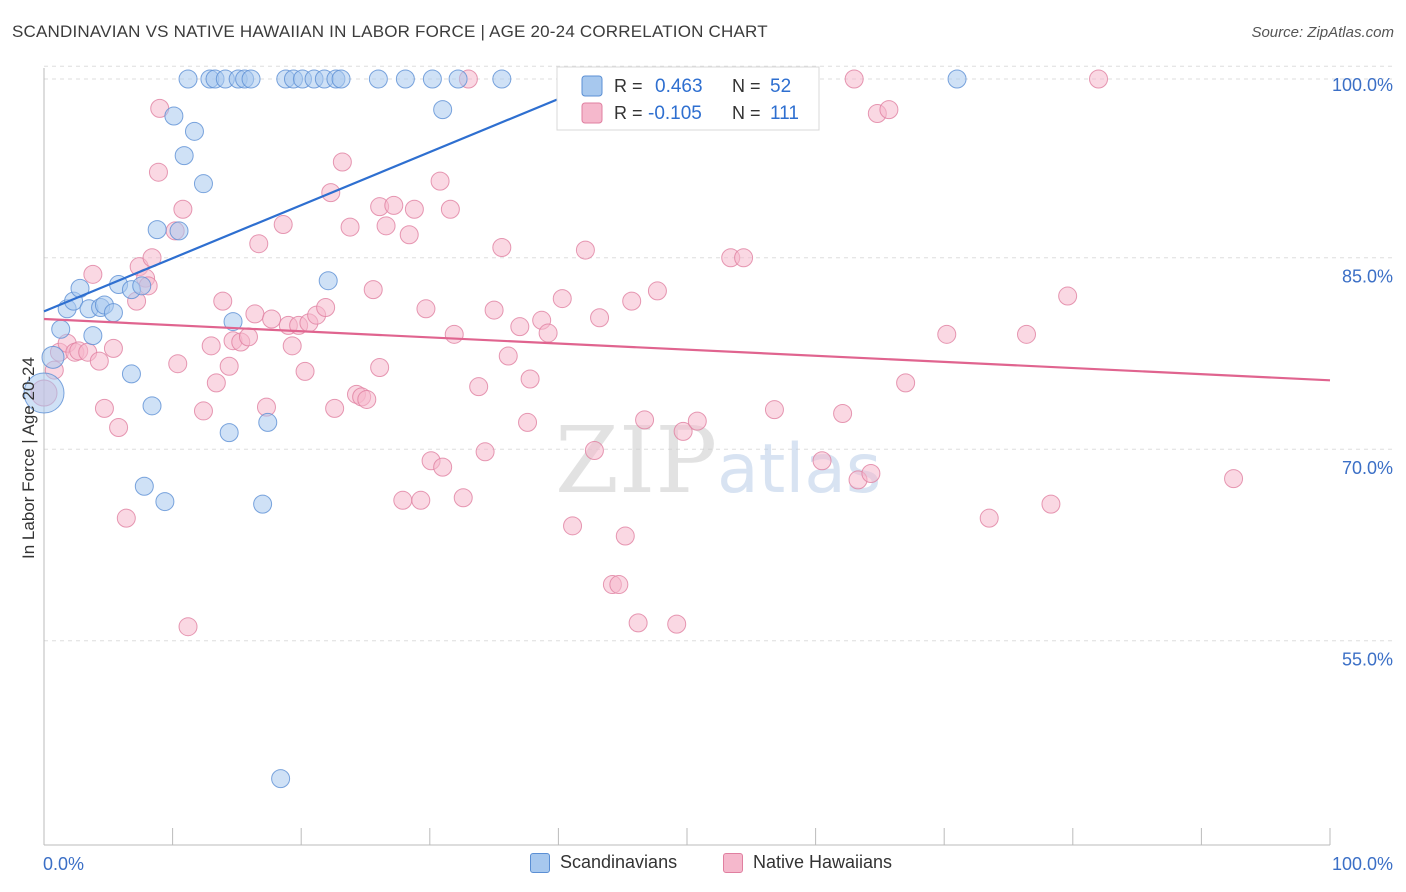  What do you see at coordinates (540, 862) in the screenshot?
I see `legend-swatch-scandinavians` at bounding box center [540, 862].